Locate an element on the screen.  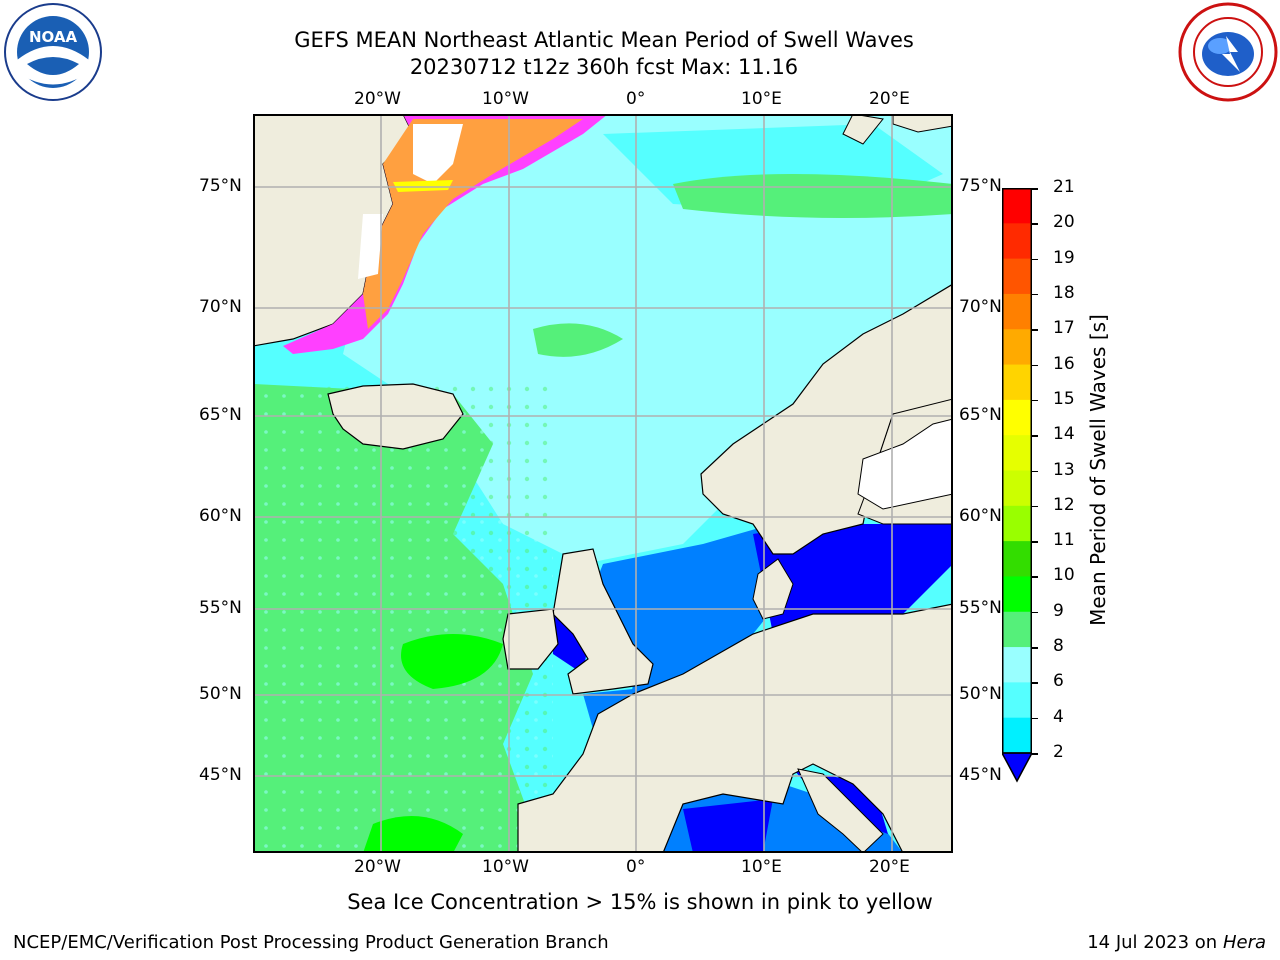
lat-label-right-45n: 45°N is located at coordinates (980, 775).